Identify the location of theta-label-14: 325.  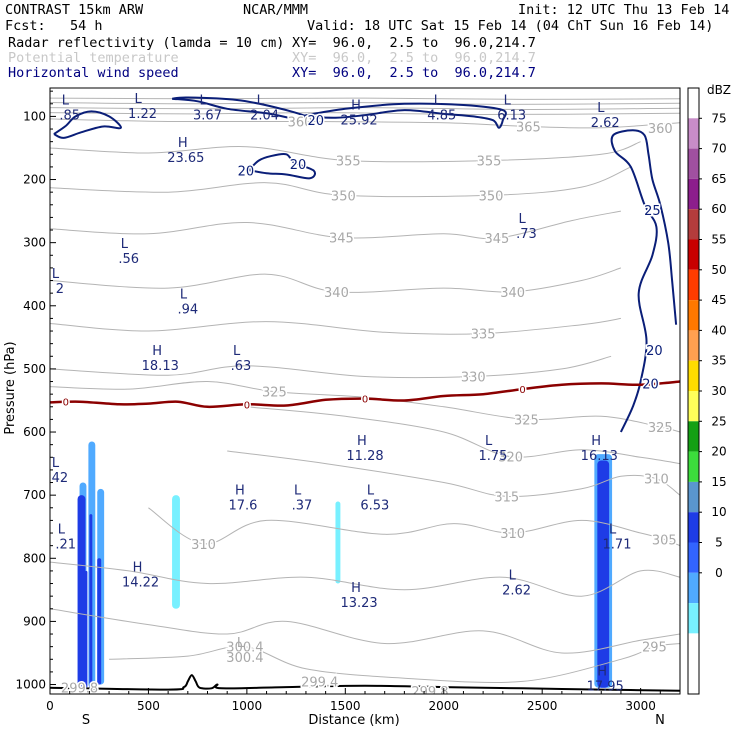
(526, 420).